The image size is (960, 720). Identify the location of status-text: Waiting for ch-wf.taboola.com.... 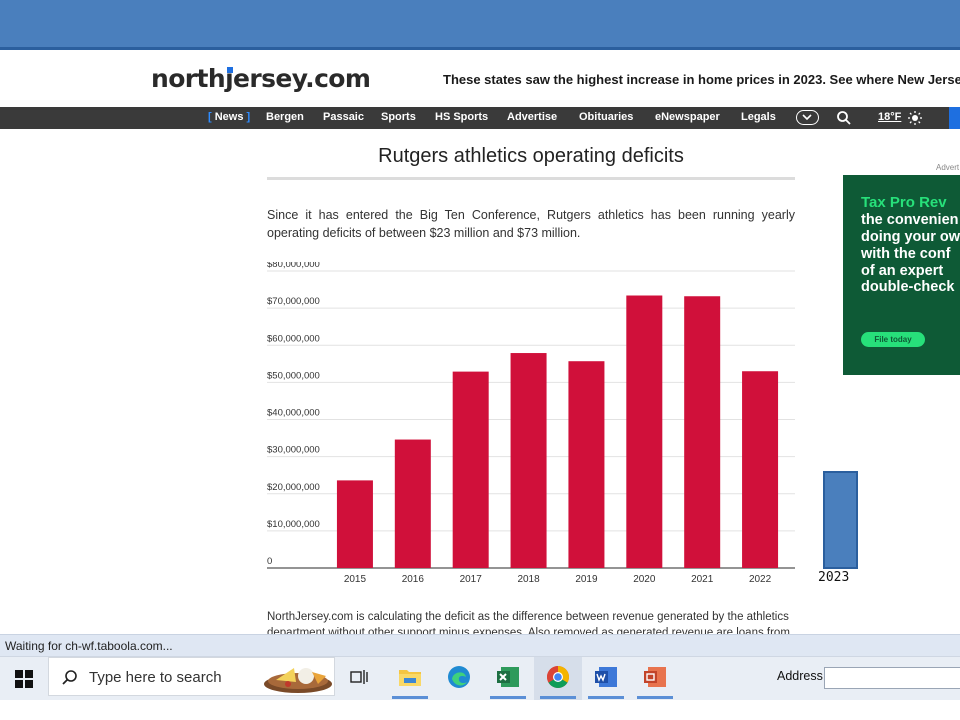
(89, 646).